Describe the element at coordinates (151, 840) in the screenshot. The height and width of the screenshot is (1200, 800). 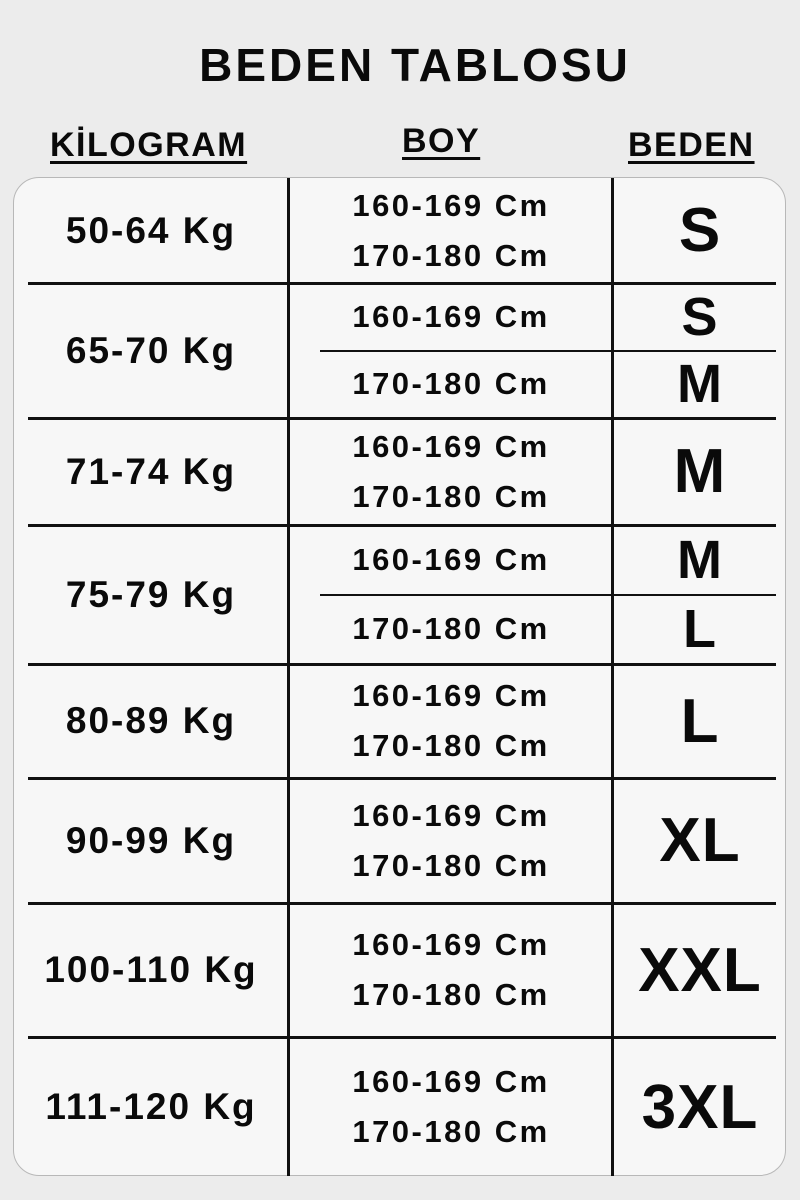
I see `weight-cell: 90-99 Kg` at that location.